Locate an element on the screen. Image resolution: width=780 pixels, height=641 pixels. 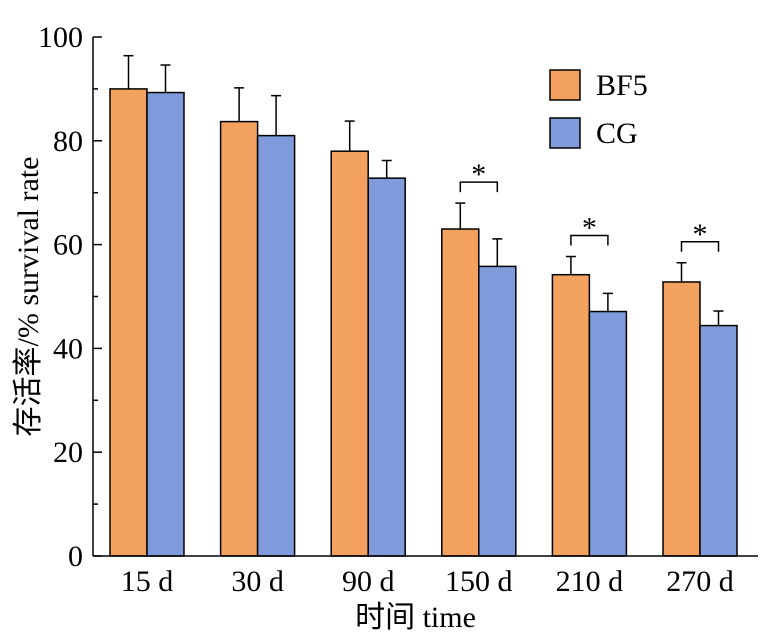
y-tick-label: 20 is located at coordinates (68, 452).